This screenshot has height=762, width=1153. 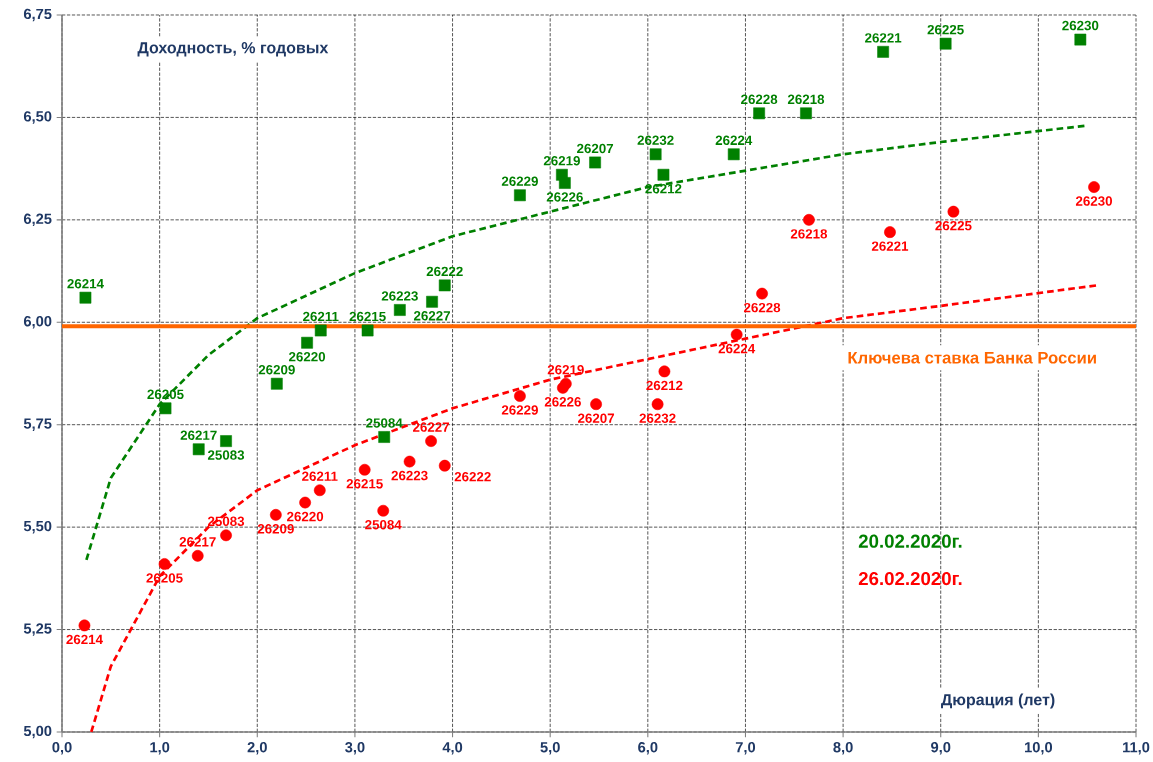 I want to click on y-axis-title: Доходность, % годовых, so click(x=233, y=49).